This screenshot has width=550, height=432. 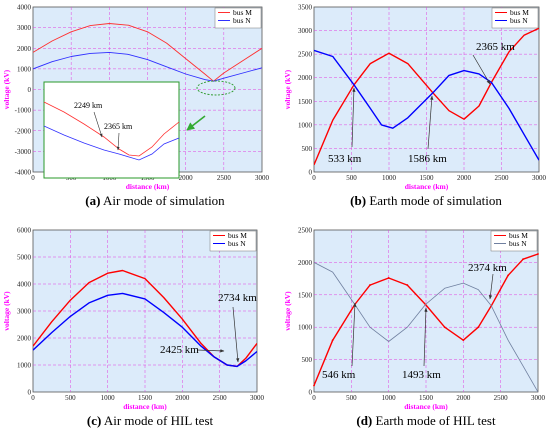 I want to click on inset-frame, so click(x=111, y=130).